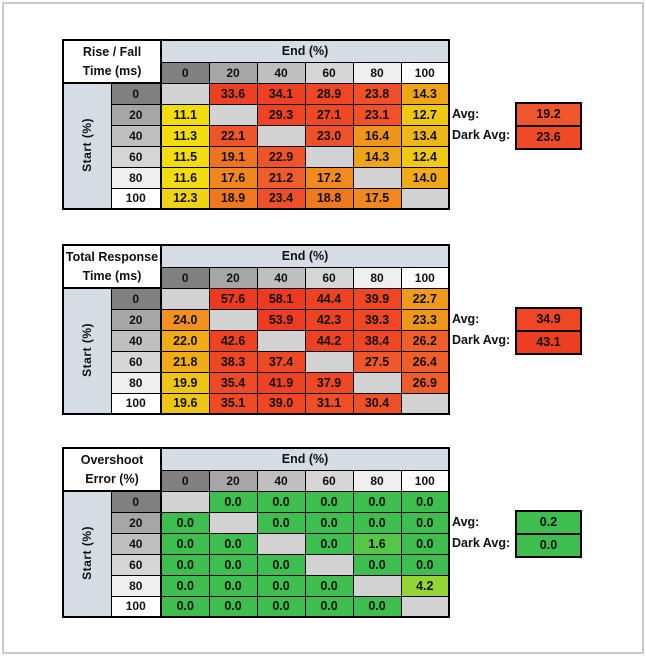  I want to click on dark-avg-label: Dark Avg:, so click(481, 543).